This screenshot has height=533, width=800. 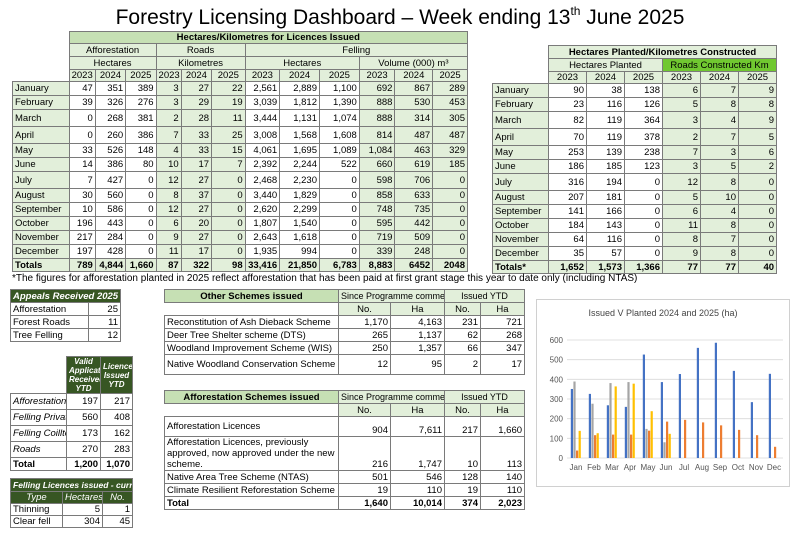 I want to click on felling-type: Thinning, so click(x=36, y=509).